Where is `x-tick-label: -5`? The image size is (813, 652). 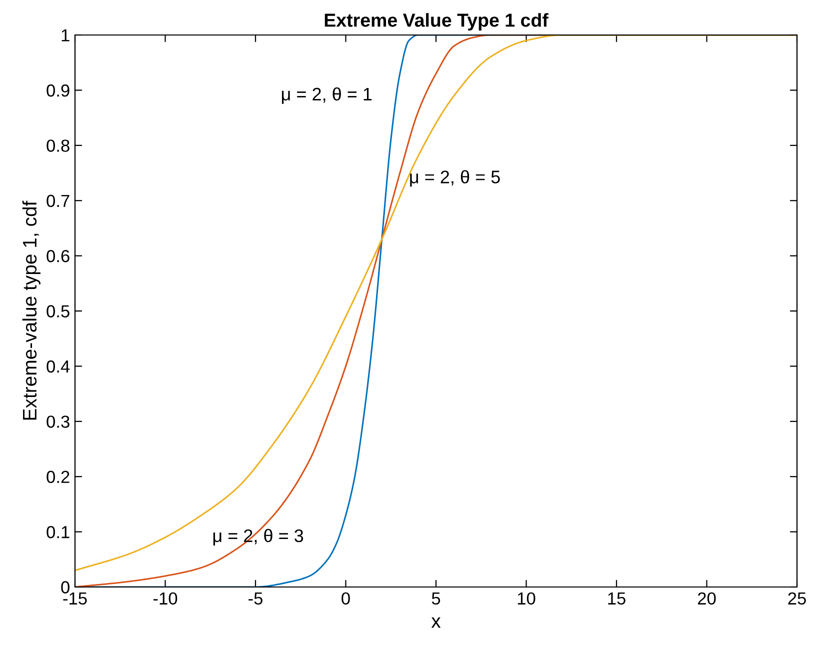 x-tick-label: -5 is located at coordinates (255, 598).